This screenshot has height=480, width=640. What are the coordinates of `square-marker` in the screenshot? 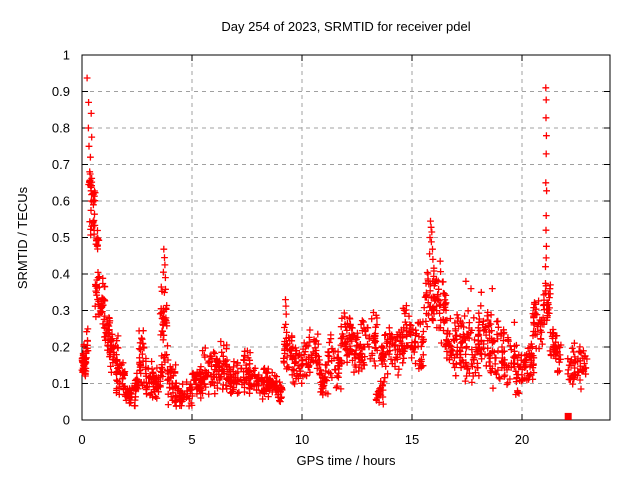 It's located at (568, 416).